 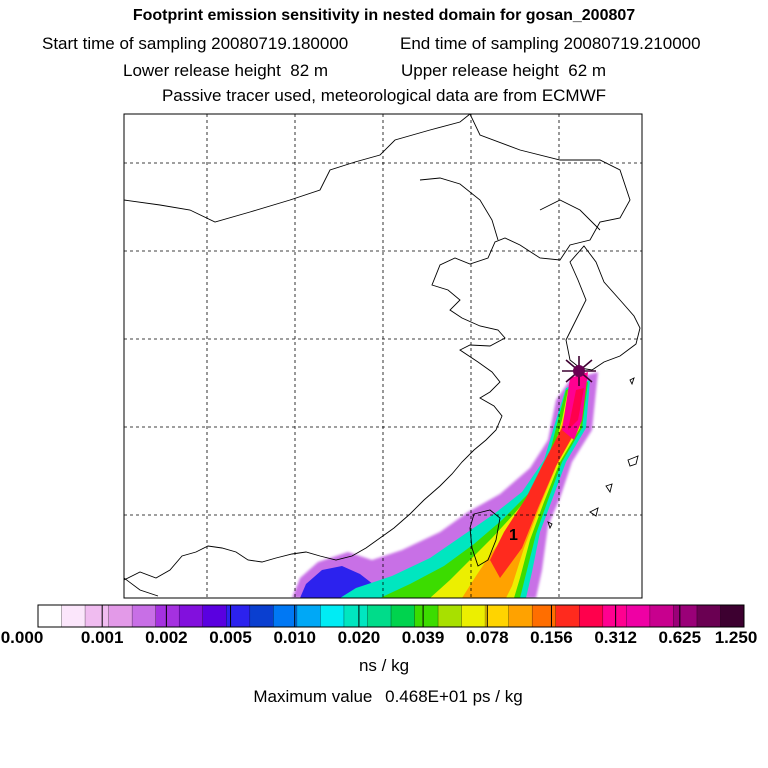 I want to click on legend-tick-label: 0.156, so click(x=551, y=637).